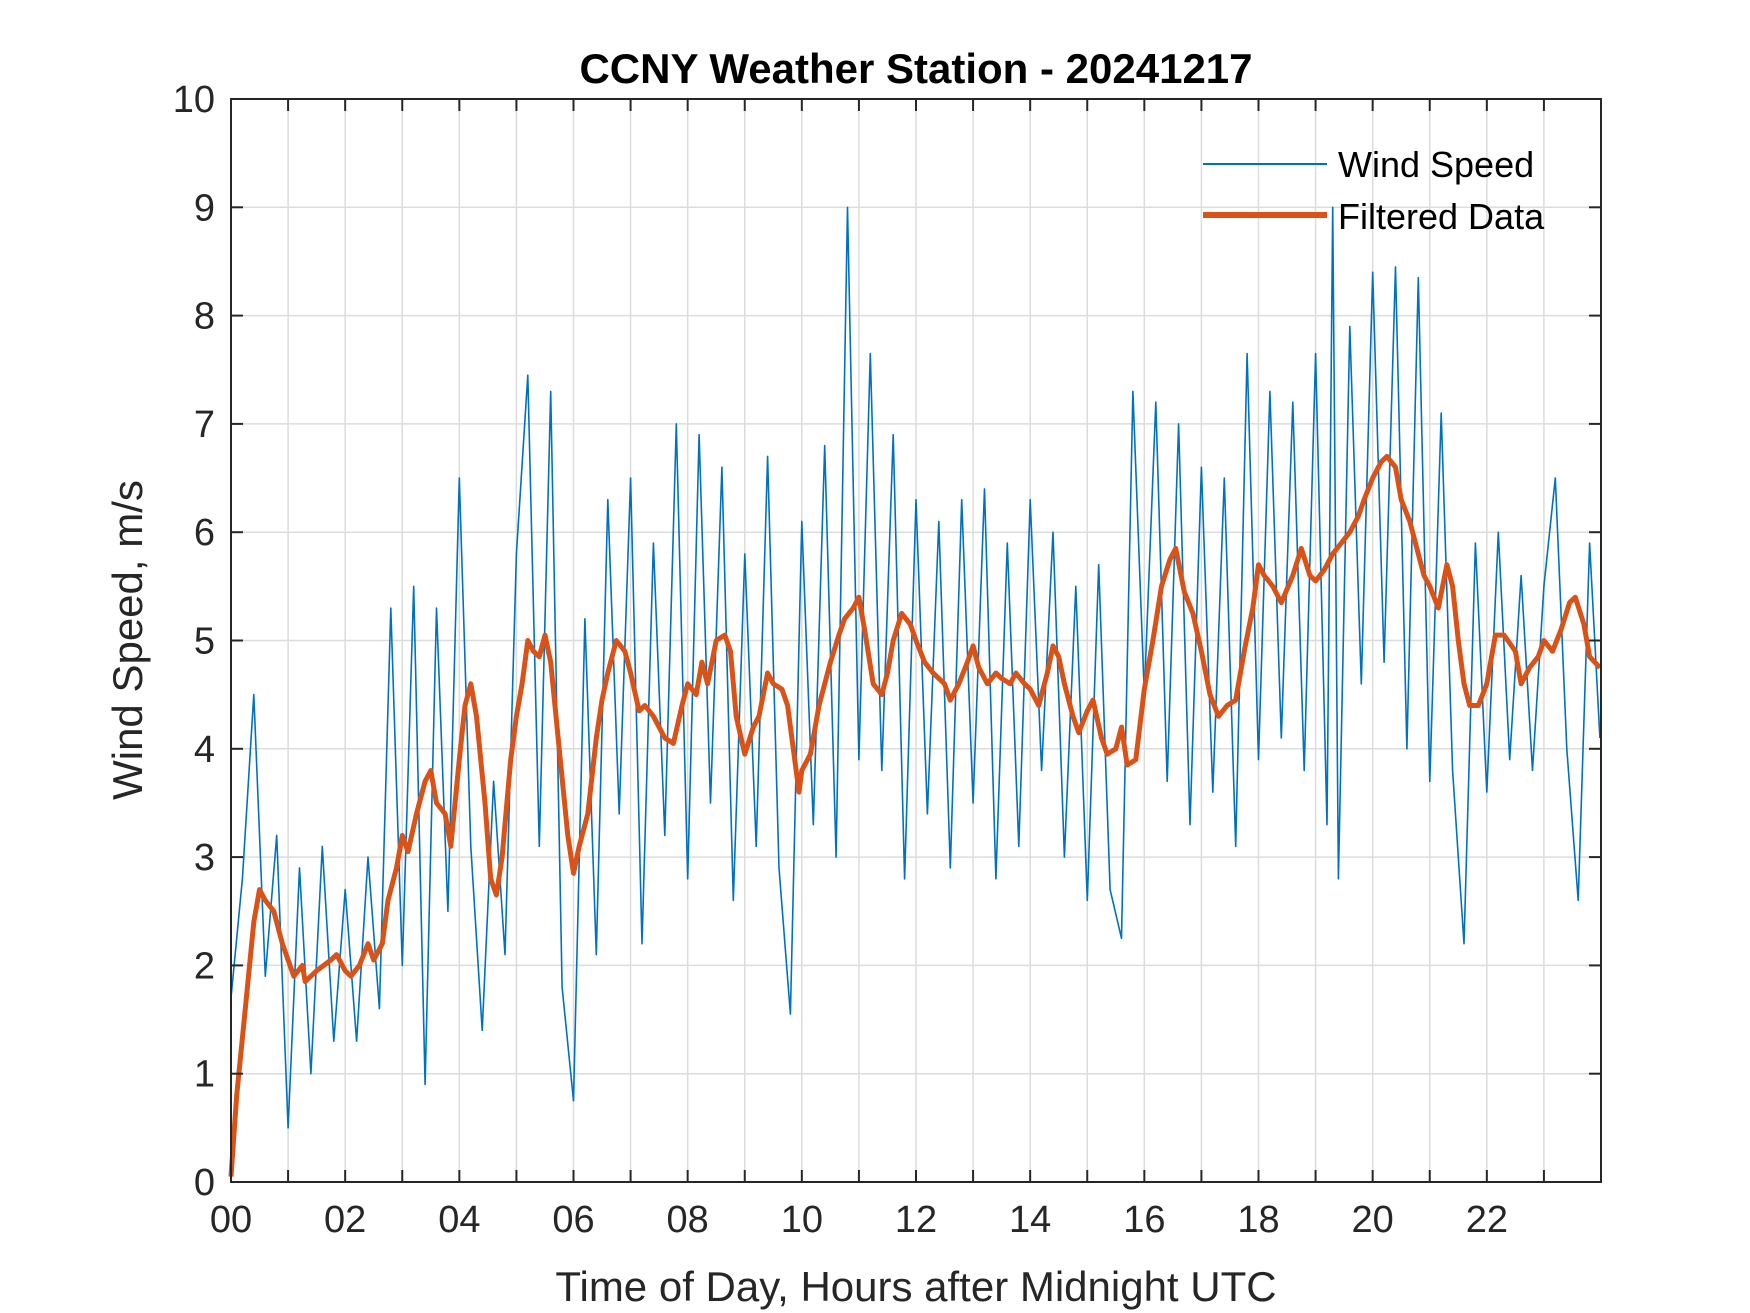 This screenshot has height=1313, width=1750. Describe the element at coordinates (1436, 164) in the screenshot. I see `legend-wind-speed-label: Wind Speed` at that location.